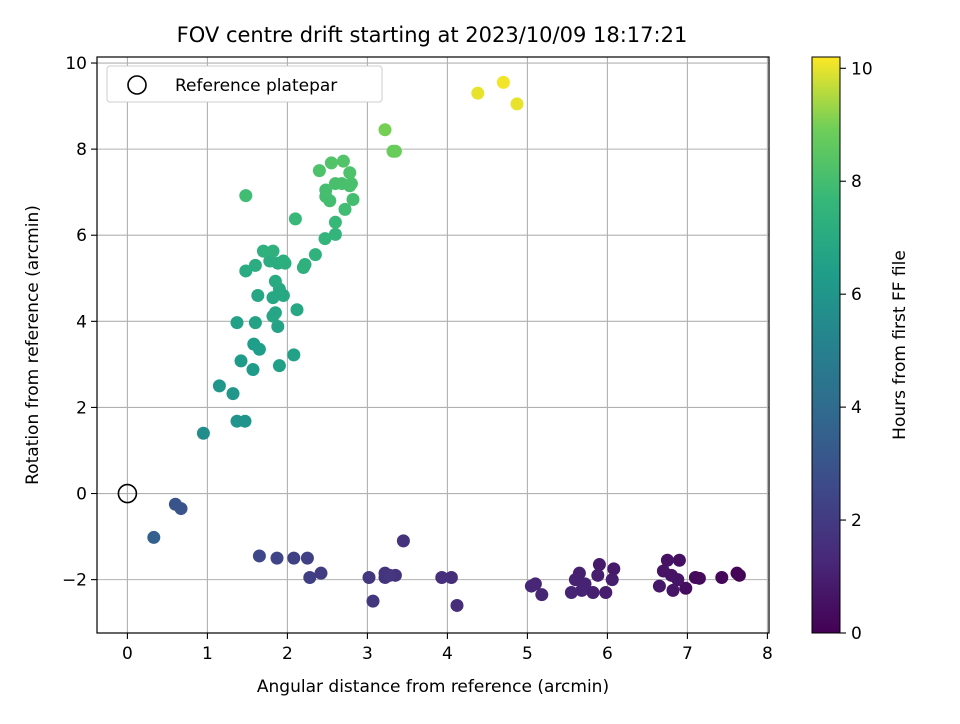 This screenshot has width=960, height=724. What do you see at coordinates (856, 182) in the screenshot?
I see `colorbar-tick-label: 8` at bounding box center [856, 182].